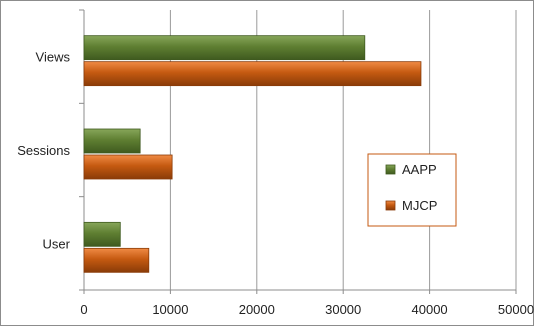 This screenshot has height=326, width=534. What do you see at coordinates (516, 309) in the screenshot?
I see `x-tick-label-50000: 50000` at bounding box center [516, 309].